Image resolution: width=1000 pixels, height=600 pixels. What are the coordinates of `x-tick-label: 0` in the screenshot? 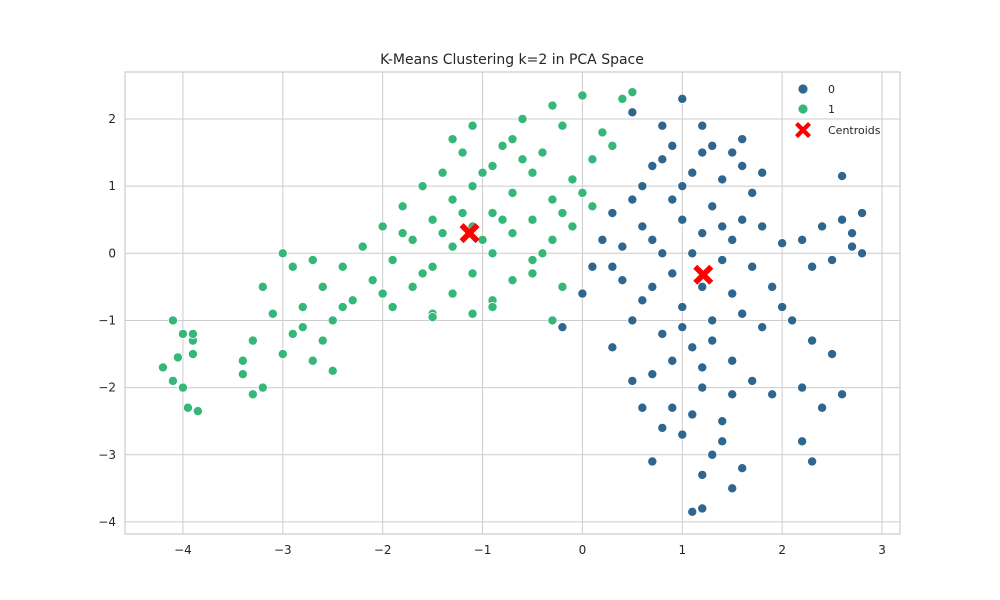 It's located at (583, 550).